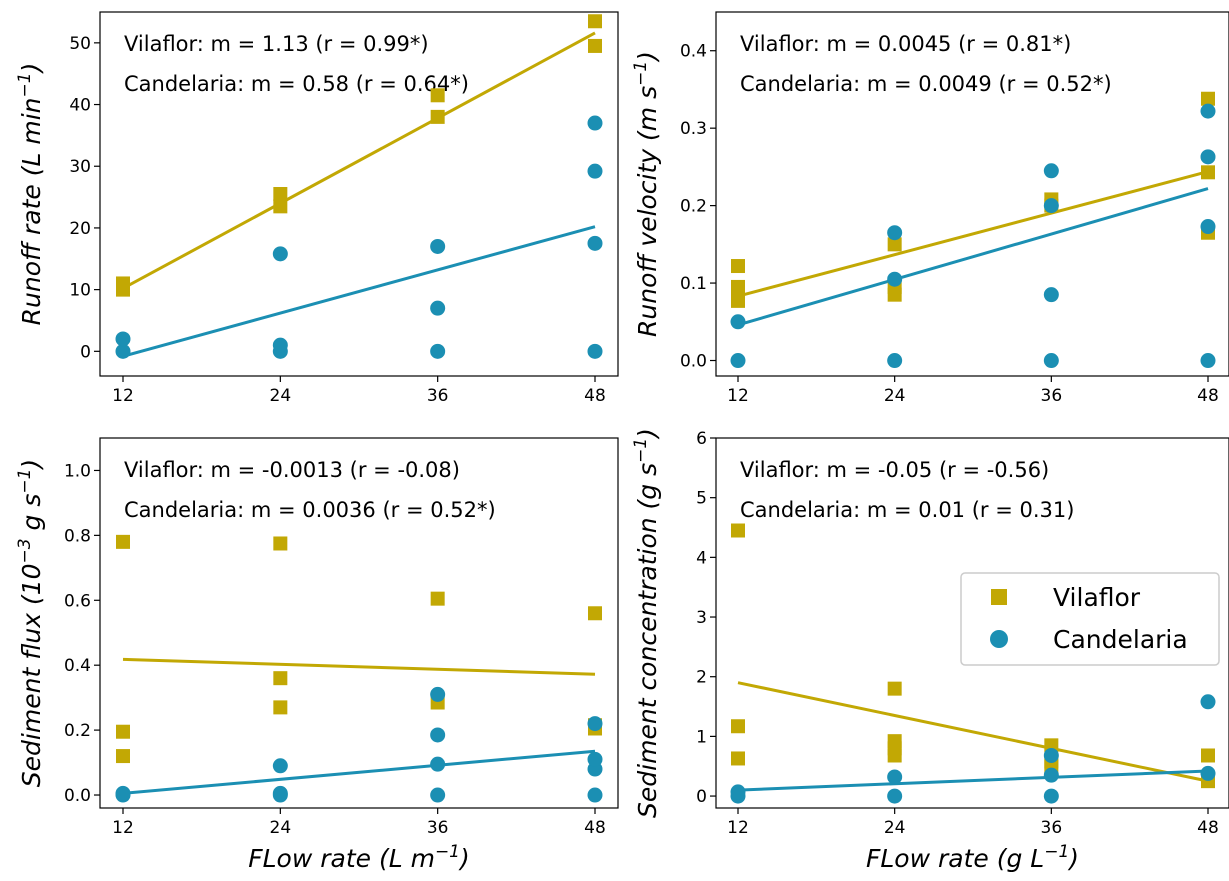  Describe the element at coordinates (701, 558) in the screenshot. I see `y-tick-label: 4` at that location.